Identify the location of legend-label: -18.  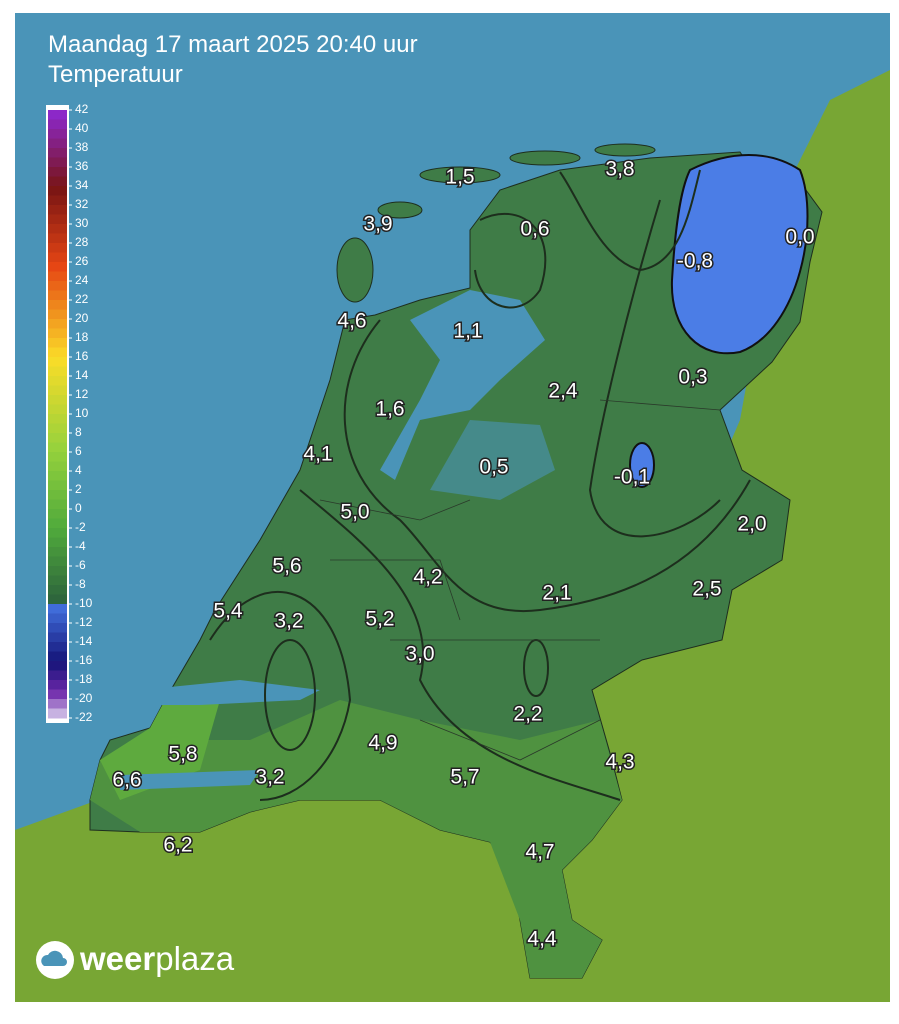
(84, 679).